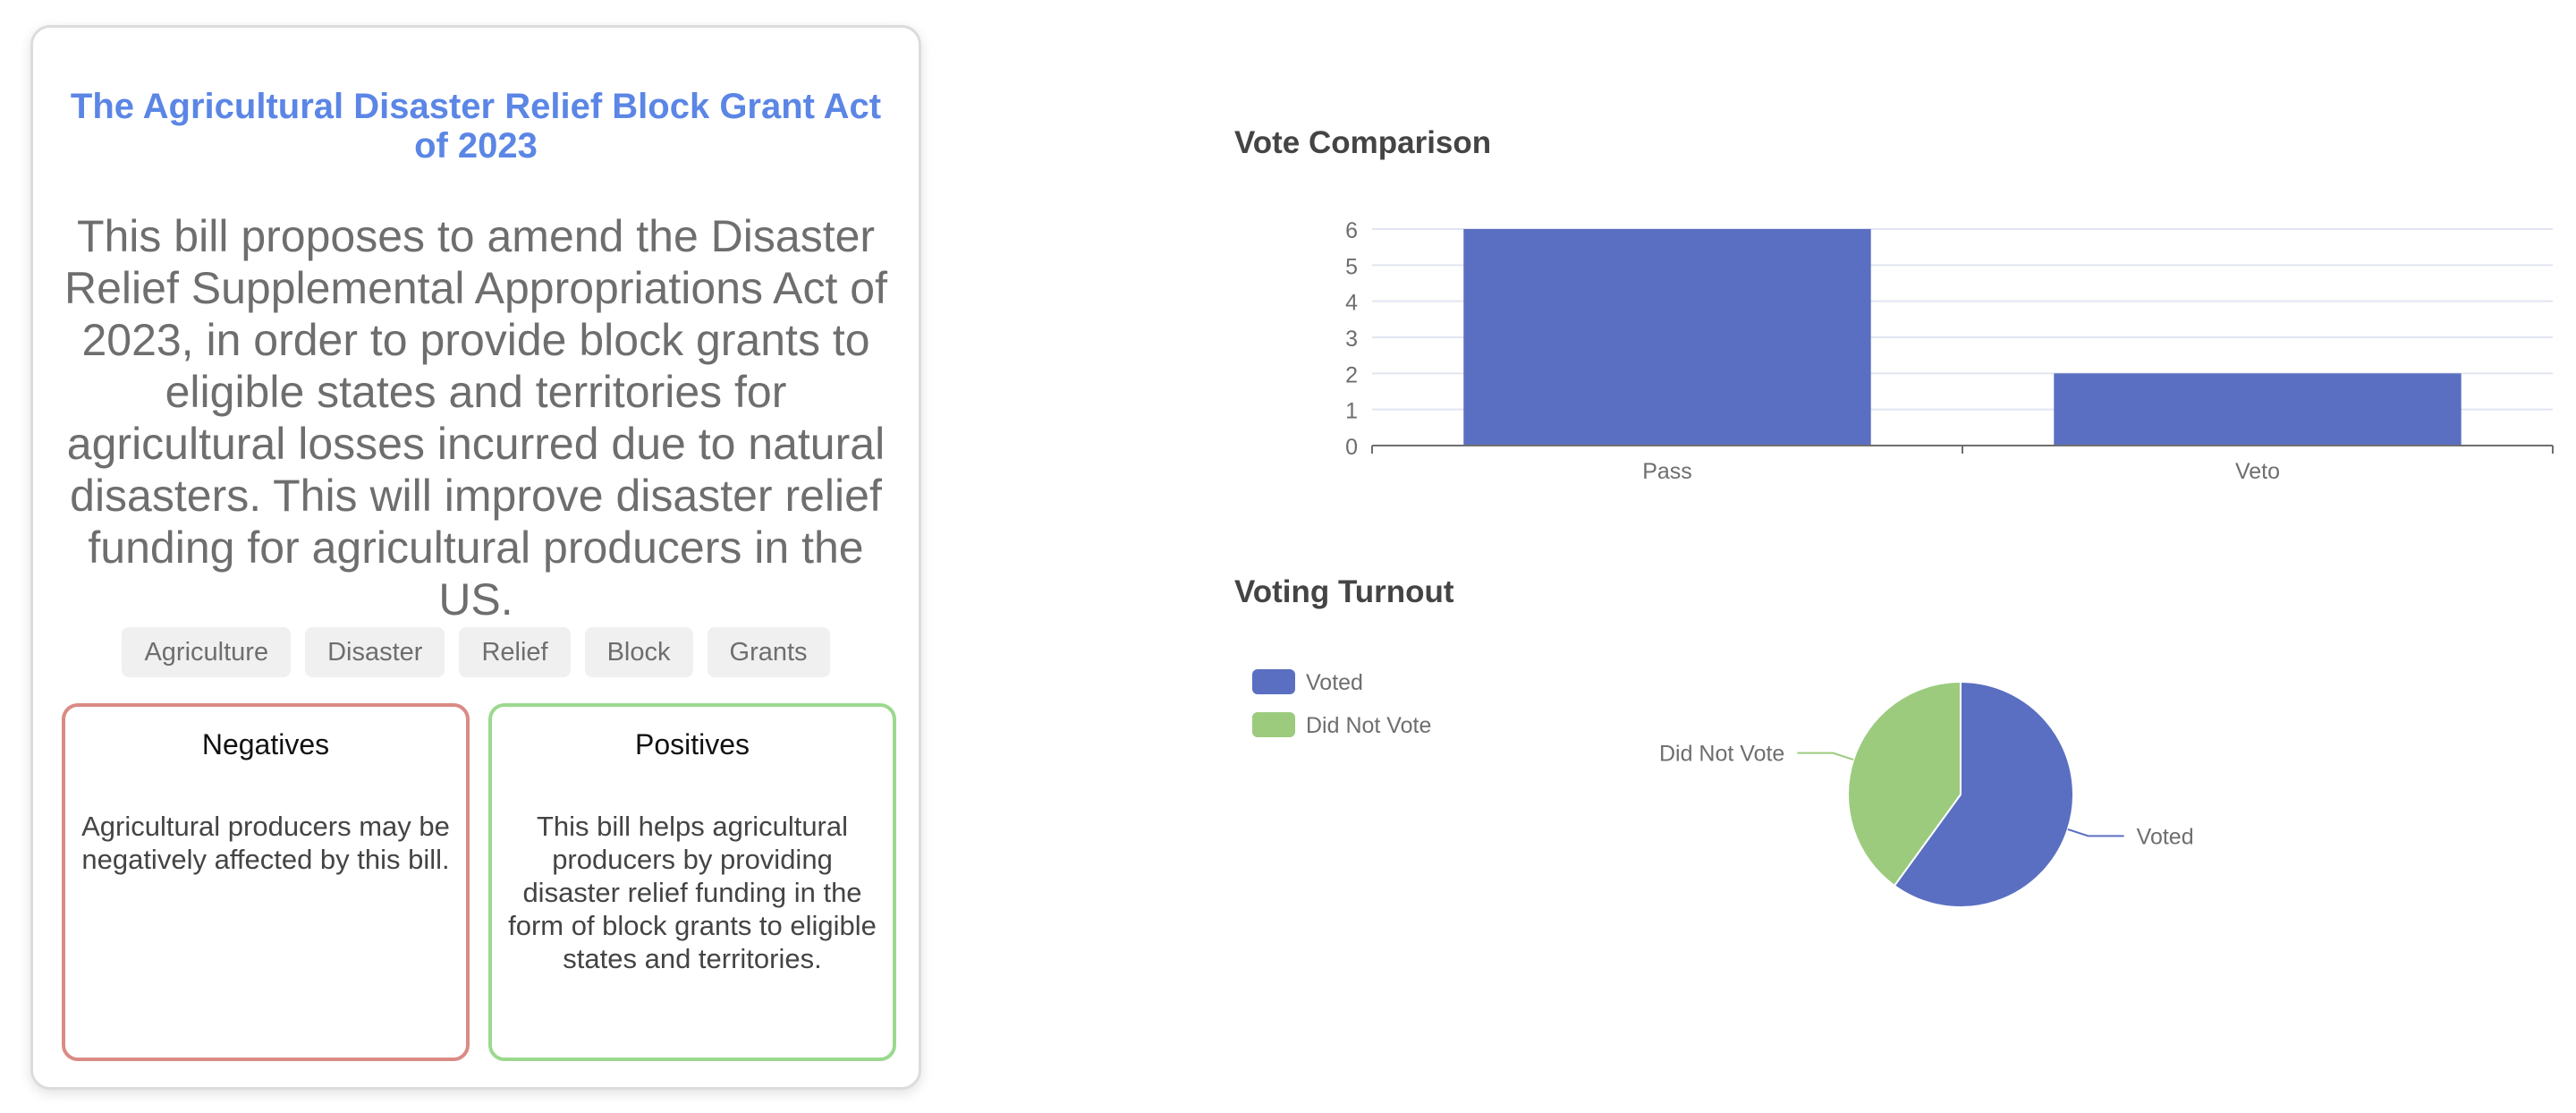 This screenshot has width=2576, height=1113. What do you see at coordinates (1904, 784) in the screenshot?
I see `pie-slice-did-not-vote` at bounding box center [1904, 784].